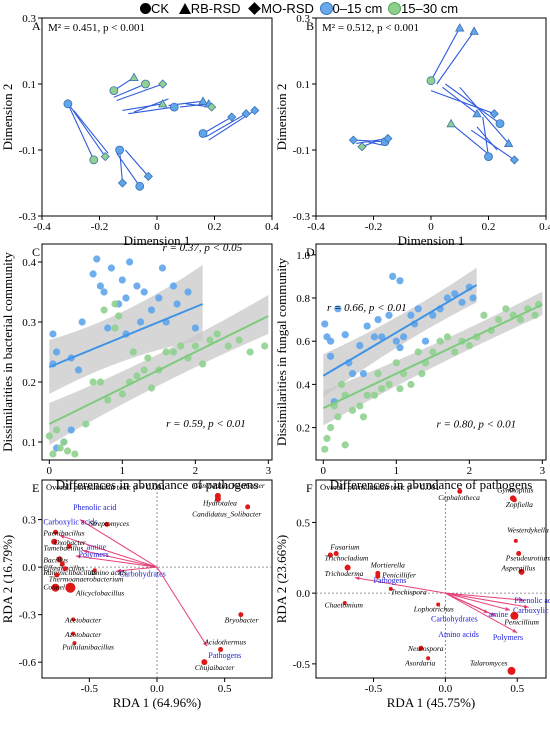 This screenshot has width=550, height=729. Describe the element at coordinates (70, 542) in the screenshot. I see `taxon-label: Oxobacter` at that location.